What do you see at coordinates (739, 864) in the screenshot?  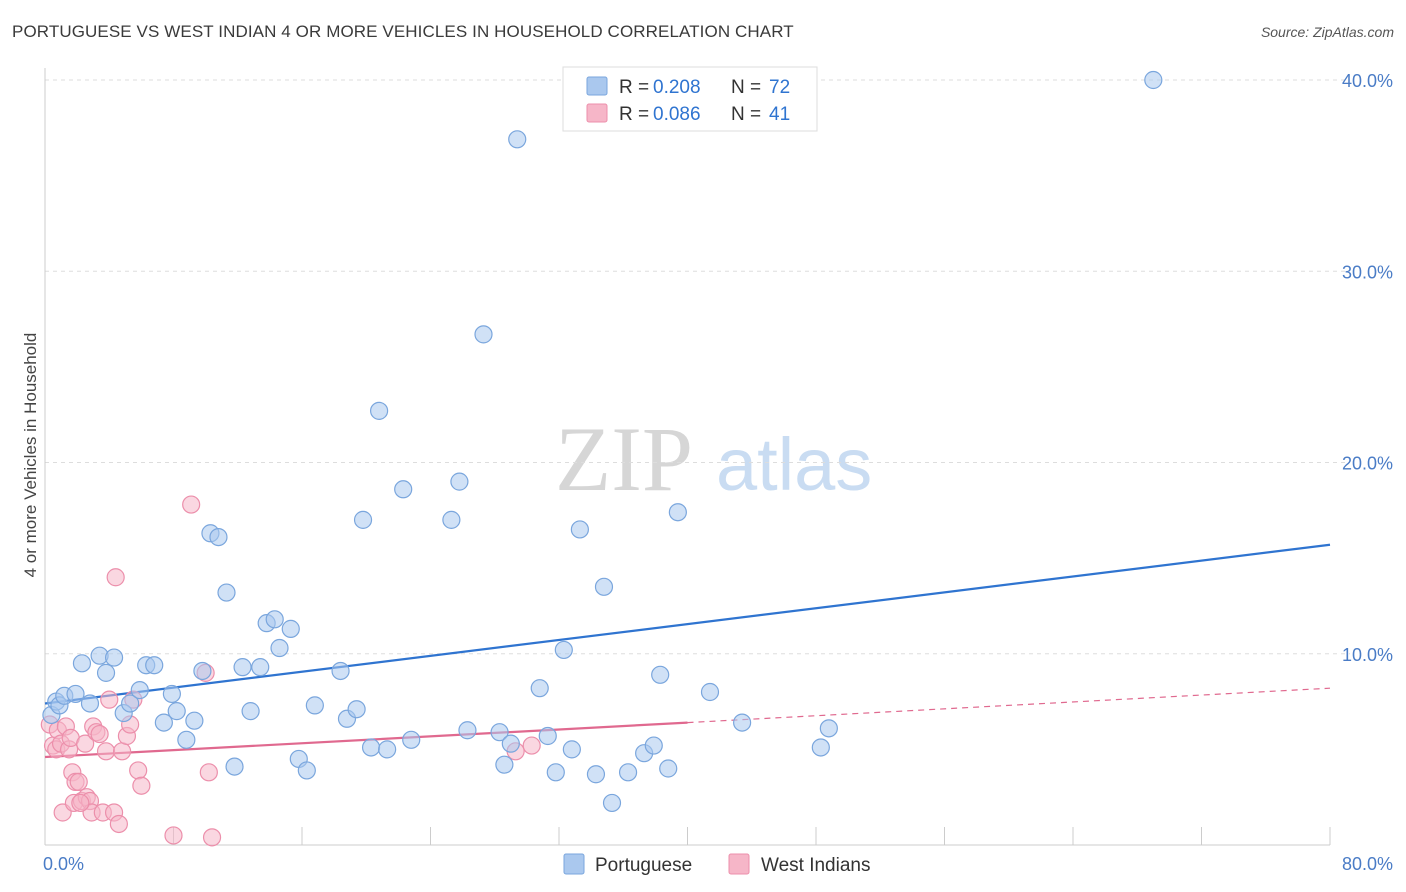 I see `legend-bottom-swatch-west-indians` at bounding box center [739, 864].